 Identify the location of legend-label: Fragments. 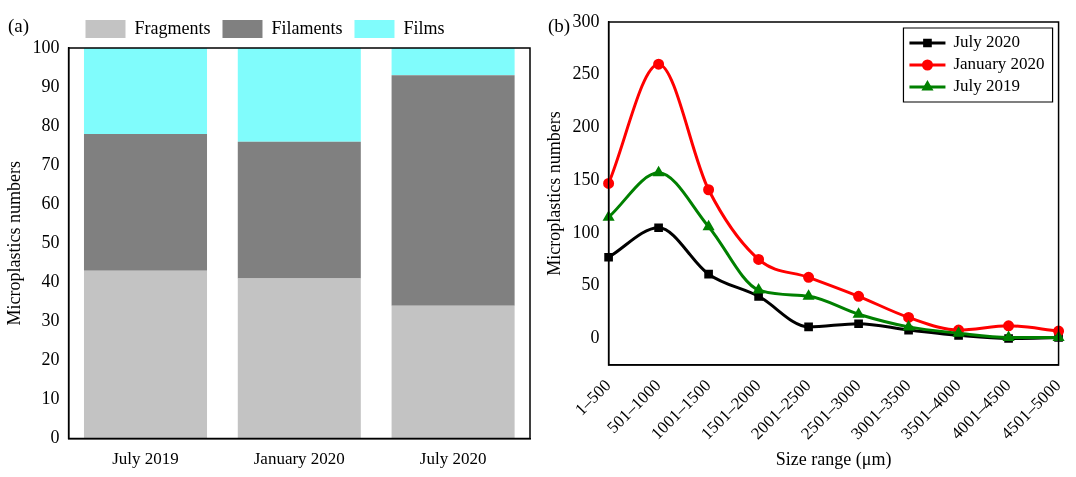
(172, 27).